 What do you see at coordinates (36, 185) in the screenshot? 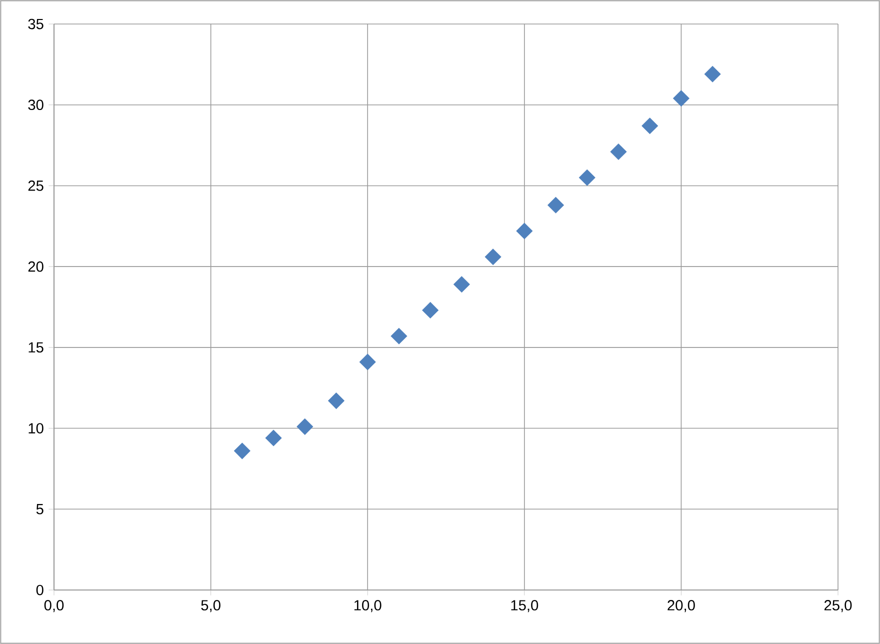
I see `y-tick-label: 25` at bounding box center [36, 185].